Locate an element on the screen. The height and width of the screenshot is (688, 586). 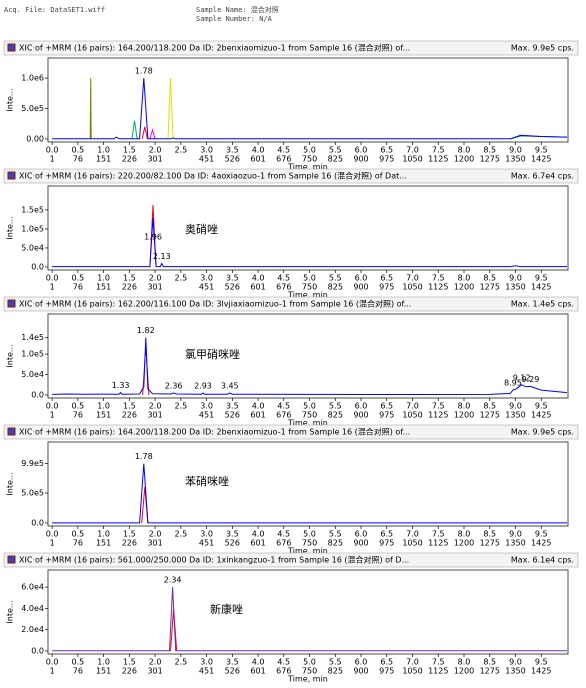
plot-frame is located at coordinates (308, 484).